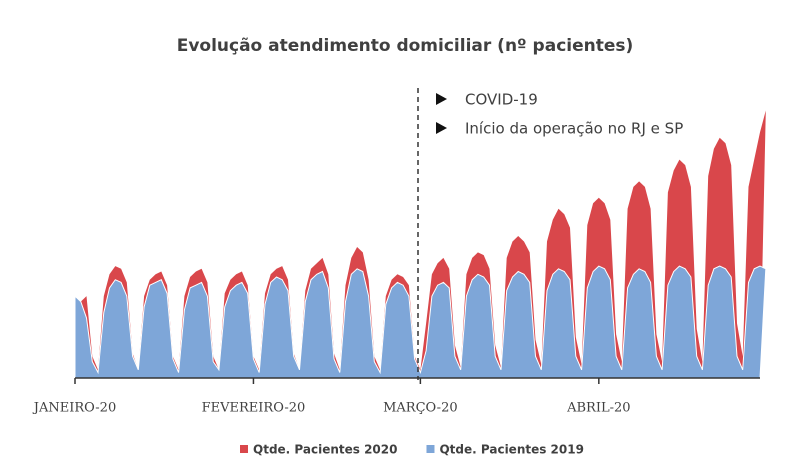 The image size is (809, 470). I want to click on annotation: COVID-19, so click(501, 100).